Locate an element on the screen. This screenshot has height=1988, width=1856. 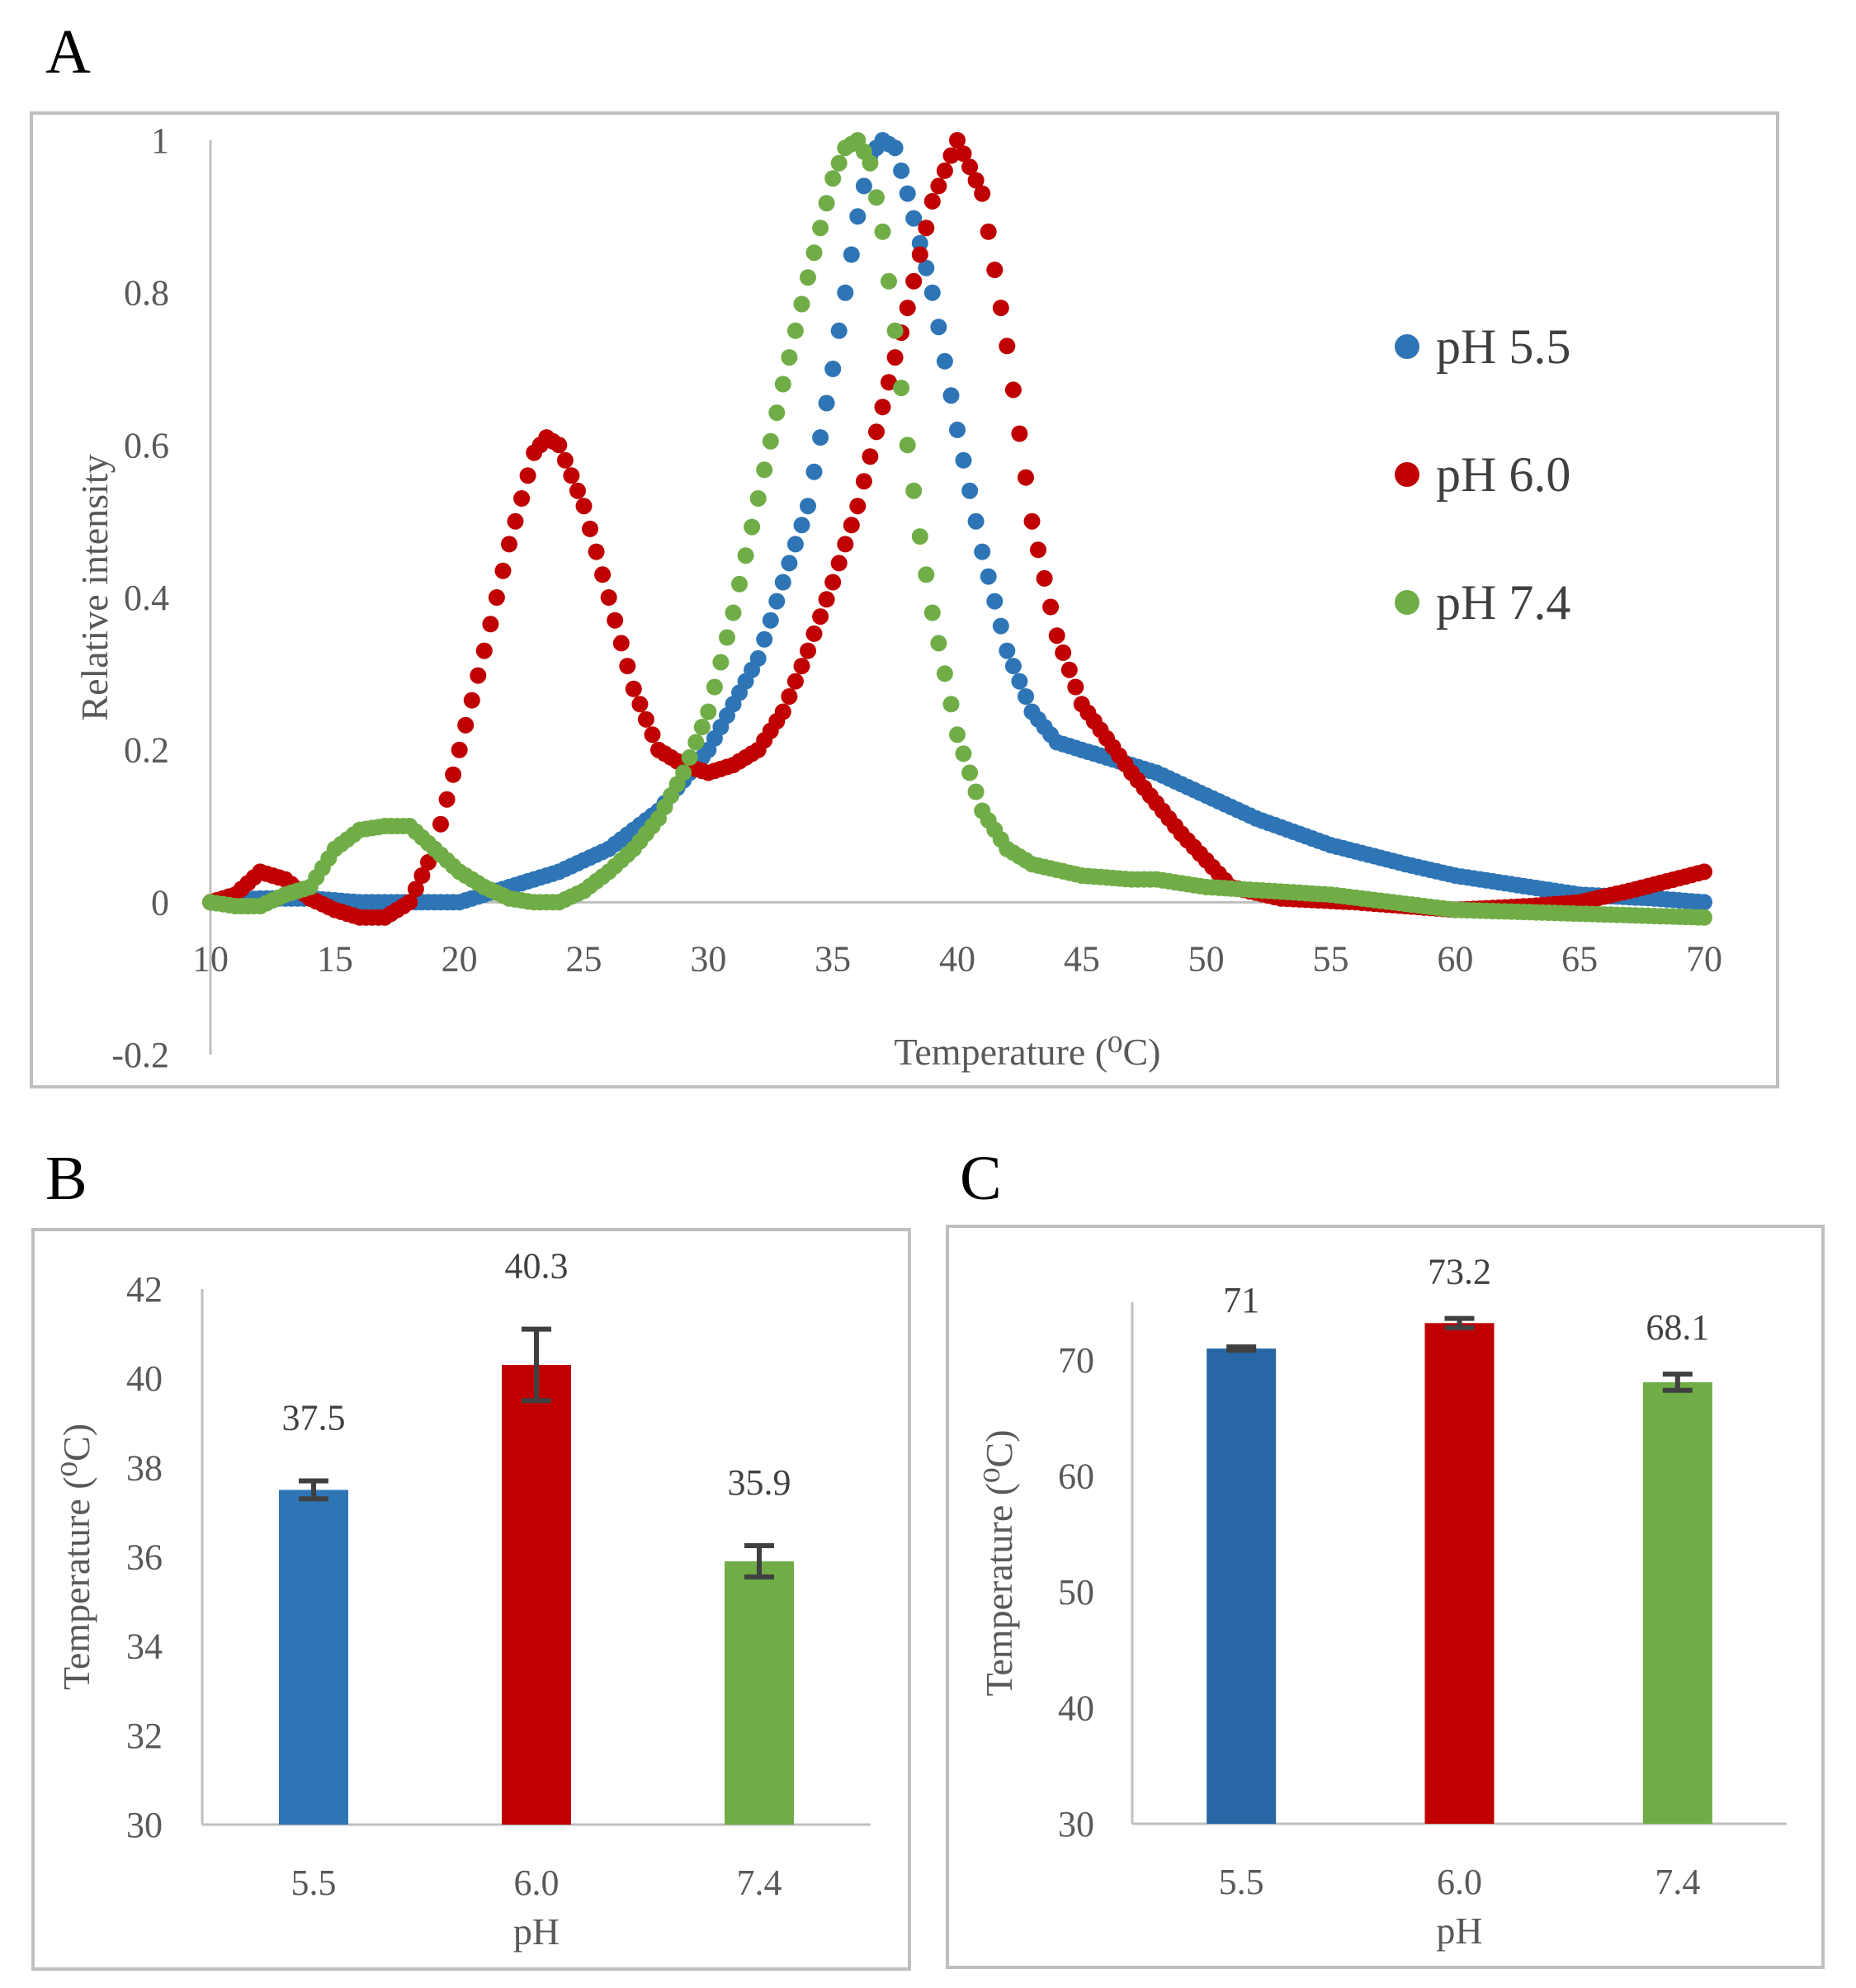
legend-label: pH 5.5 is located at coordinates (1503, 346).